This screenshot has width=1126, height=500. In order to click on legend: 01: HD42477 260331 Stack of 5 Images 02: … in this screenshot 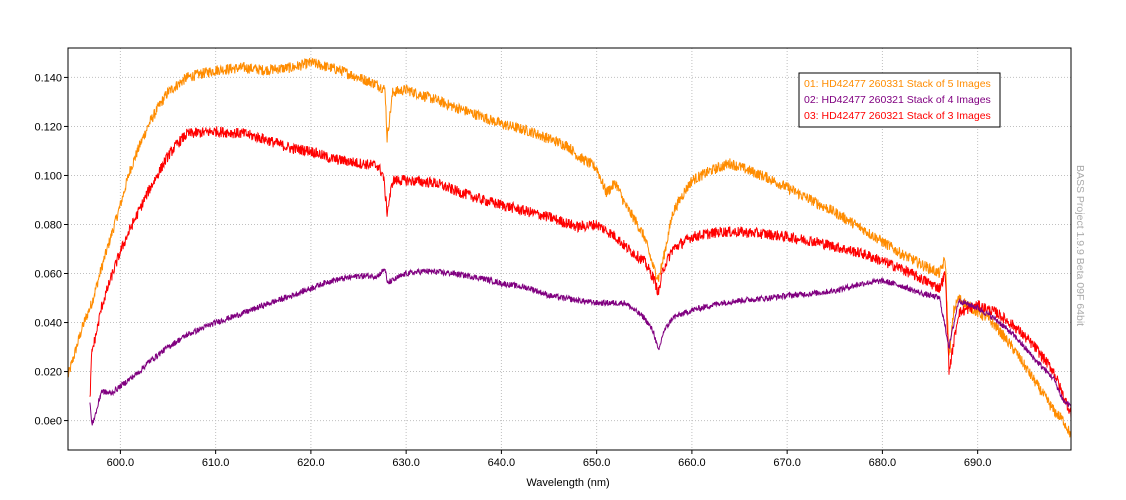, I will do `click(899, 100)`.